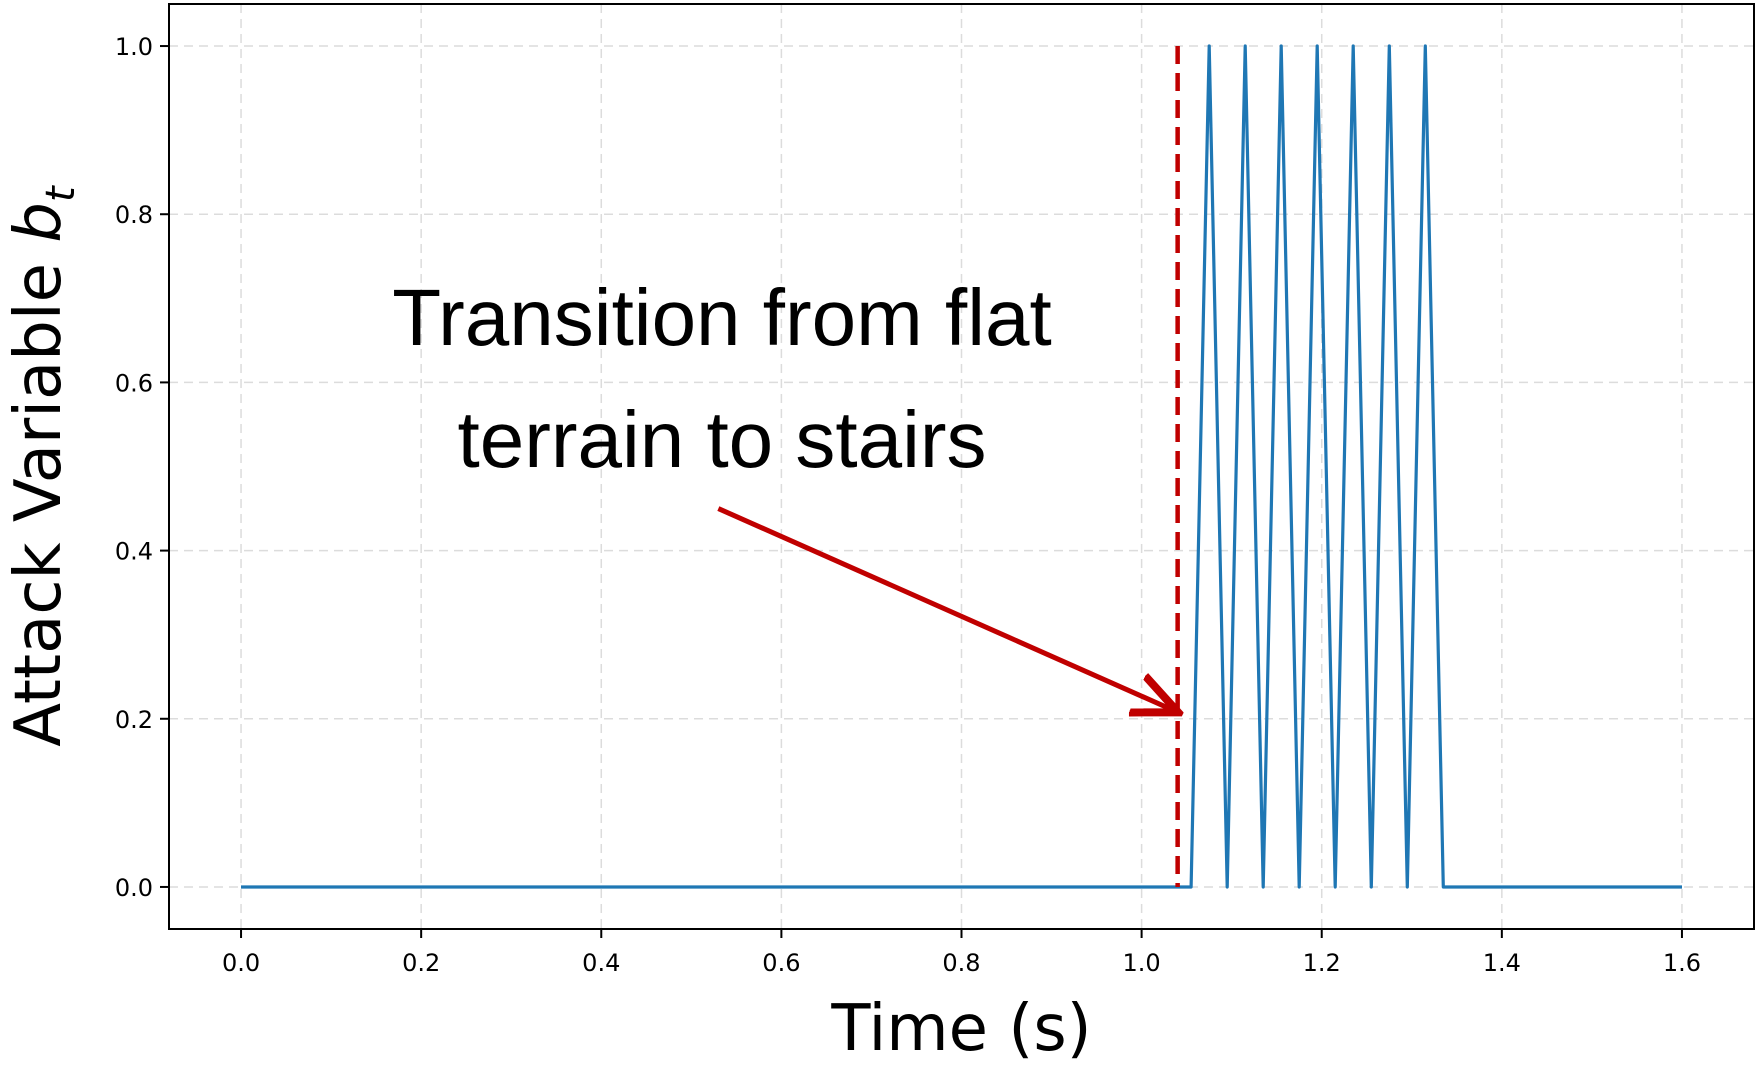 The image size is (1760, 1068). Describe the element at coordinates (1502, 963) in the screenshot. I see `x-tick-label: 1.4` at that location.